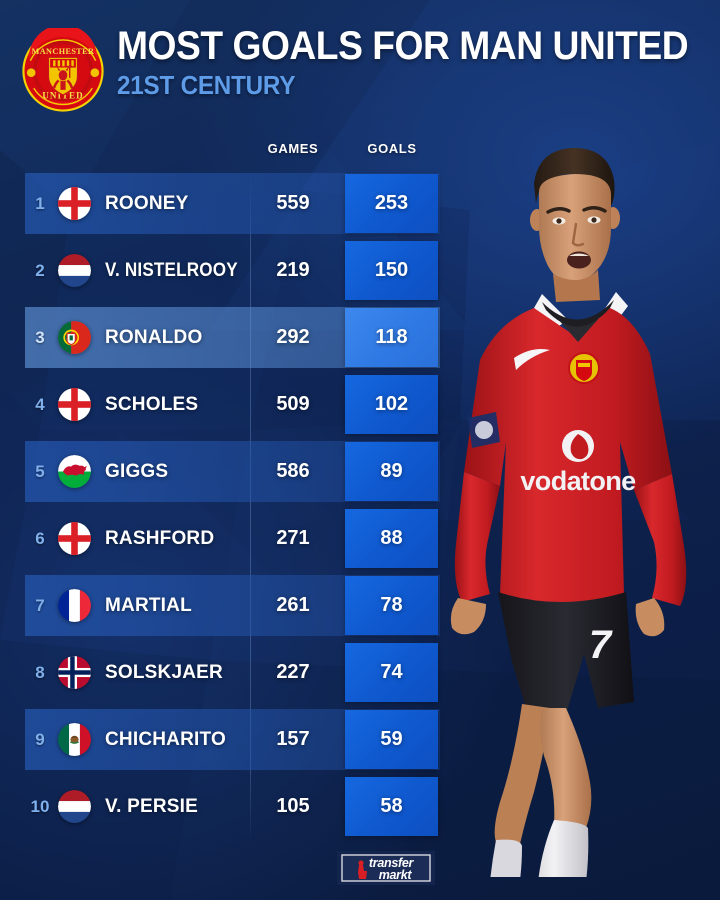 This screenshot has width=720, height=900. I want to click on goals-value: 59, so click(391, 739).